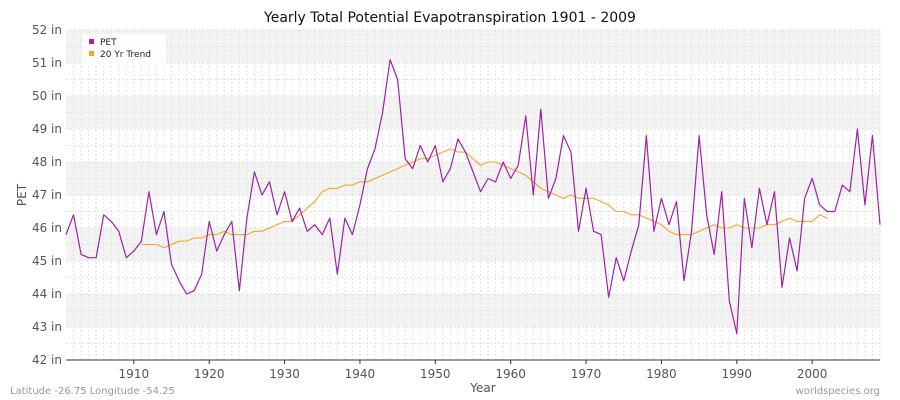 The image size is (900, 400). Describe the element at coordinates (435, 374) in the screenshot. I see `x-tick-label: 1950` at that location.